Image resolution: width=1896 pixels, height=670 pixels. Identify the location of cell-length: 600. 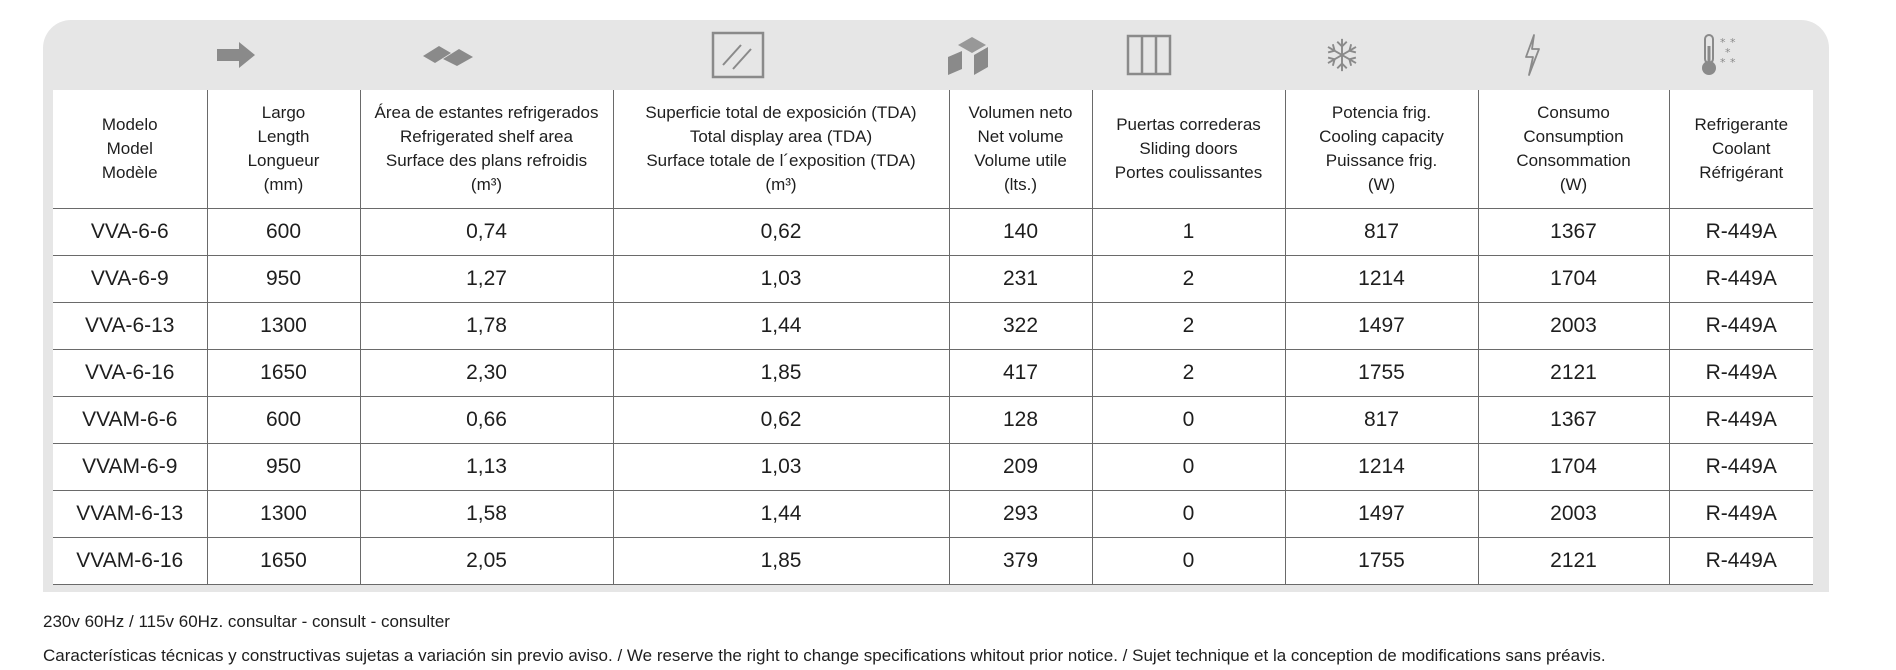
(283, 420).